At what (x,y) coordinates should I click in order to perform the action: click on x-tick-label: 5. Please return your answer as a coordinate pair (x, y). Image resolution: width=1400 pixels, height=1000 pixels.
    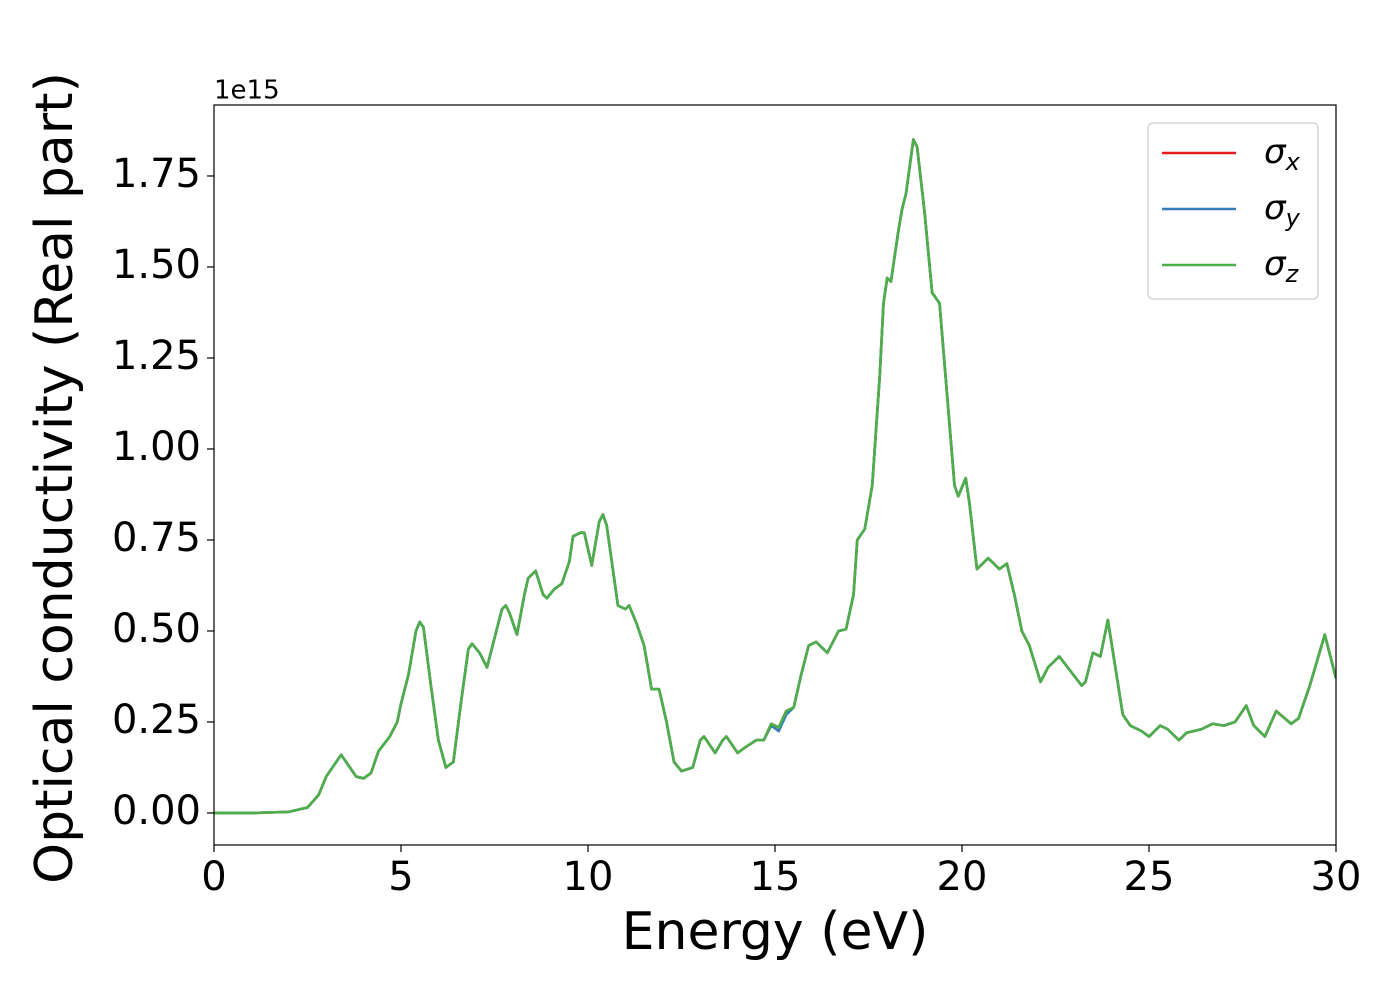
    Looking at the image, I should click on (400, 877).